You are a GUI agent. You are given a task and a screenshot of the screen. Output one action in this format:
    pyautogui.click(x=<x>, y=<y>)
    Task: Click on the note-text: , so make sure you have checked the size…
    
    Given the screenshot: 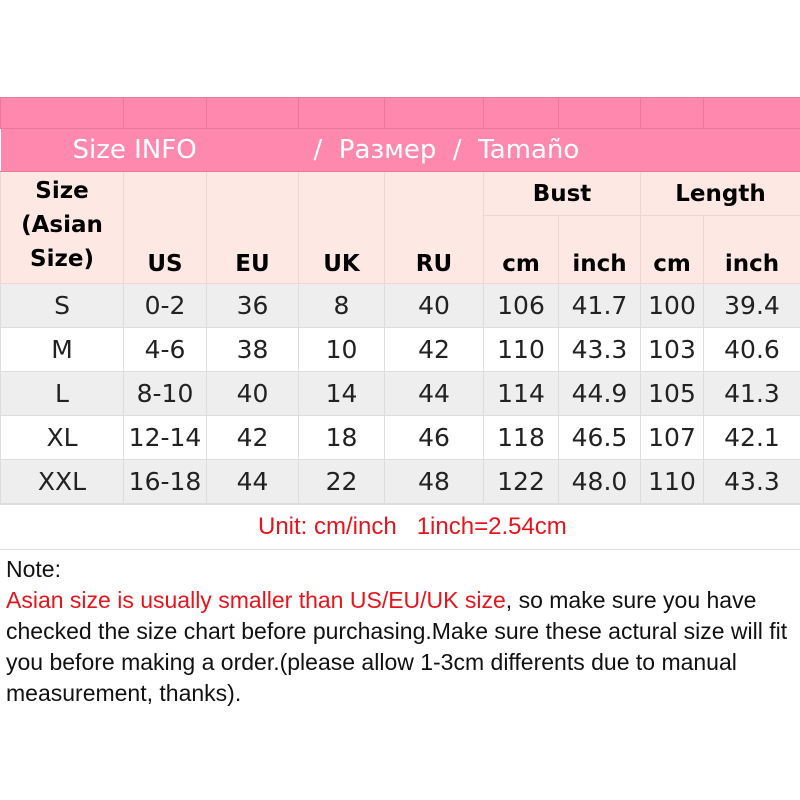 What is the action you would take?
    pyautogui.click(x=397, y=646)
    